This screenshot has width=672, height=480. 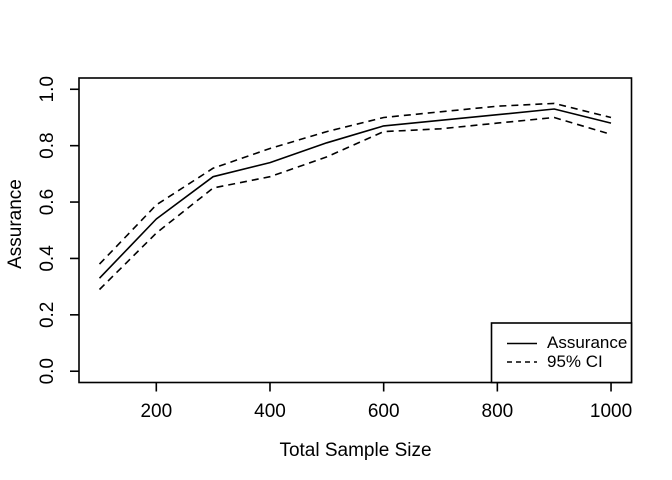 I want to click on y-tick-label: 0.4, so click(x=47, y=258).